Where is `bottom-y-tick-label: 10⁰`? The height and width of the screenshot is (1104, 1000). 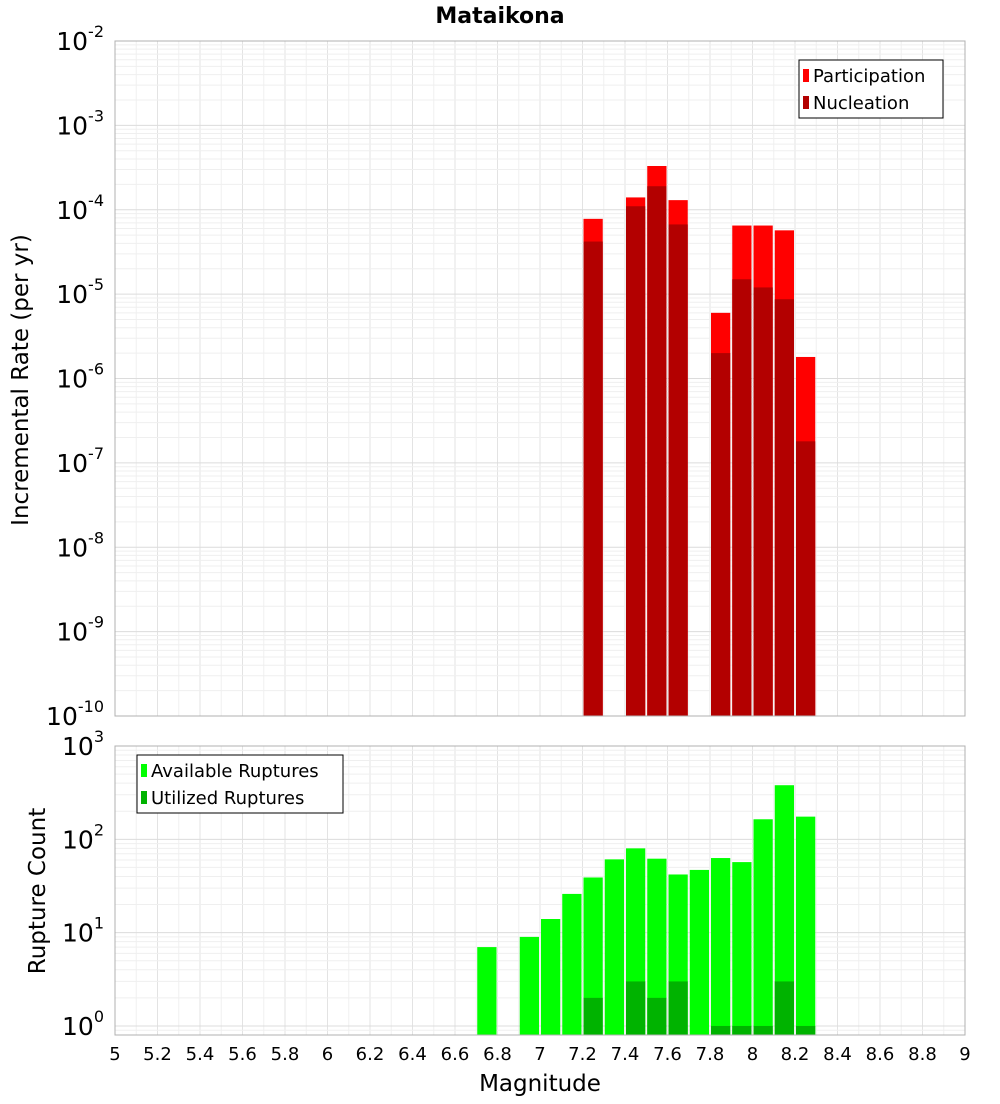
bottom-y-tick-label: 10⁰ is located at coordinates (83, 1024).